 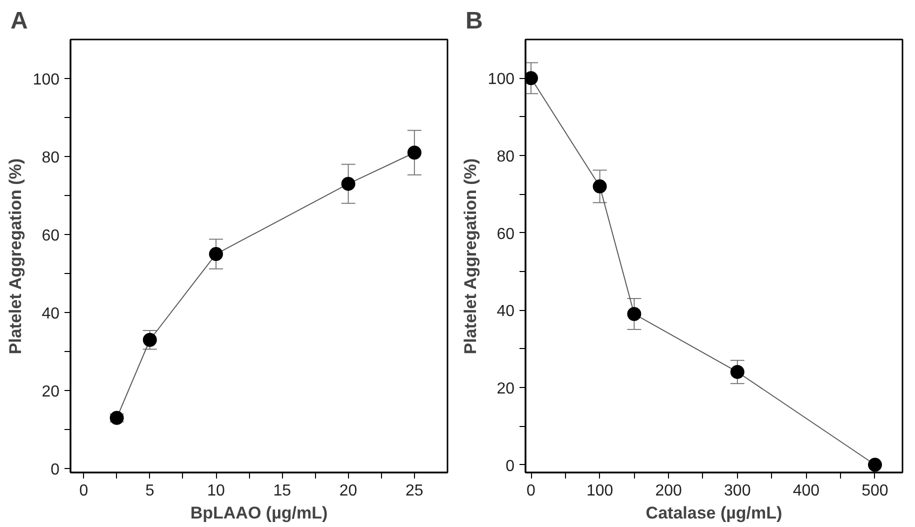 I want to click on x-tick-label: 300, so click(x=737, y=491).